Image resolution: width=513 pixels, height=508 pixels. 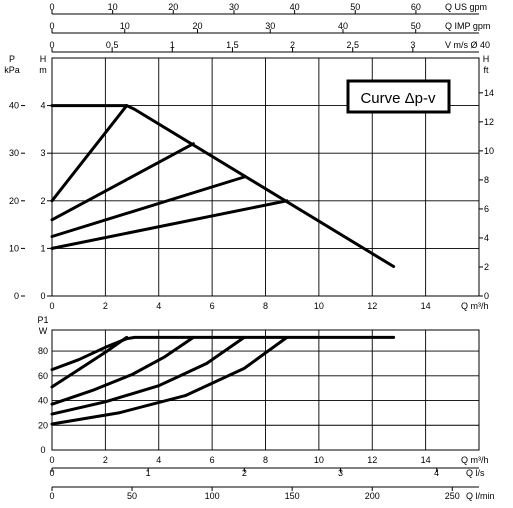 What do you see at coordinates (16, 296) in the screenshot?
I see `pressure-kpa-tick-label: 0` at bounding box center [16, 296].